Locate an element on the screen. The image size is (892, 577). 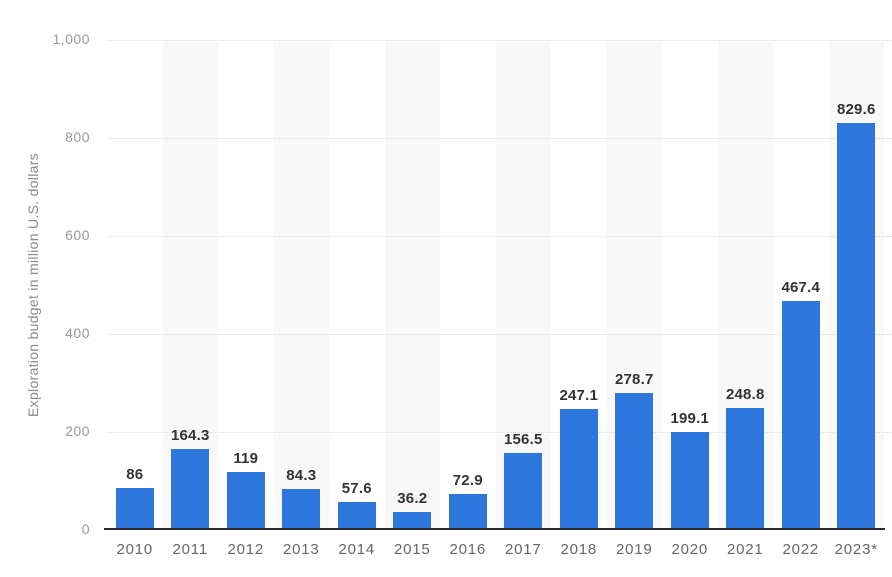
x-tick-label: 2016 is located at coordinates (468, 549).